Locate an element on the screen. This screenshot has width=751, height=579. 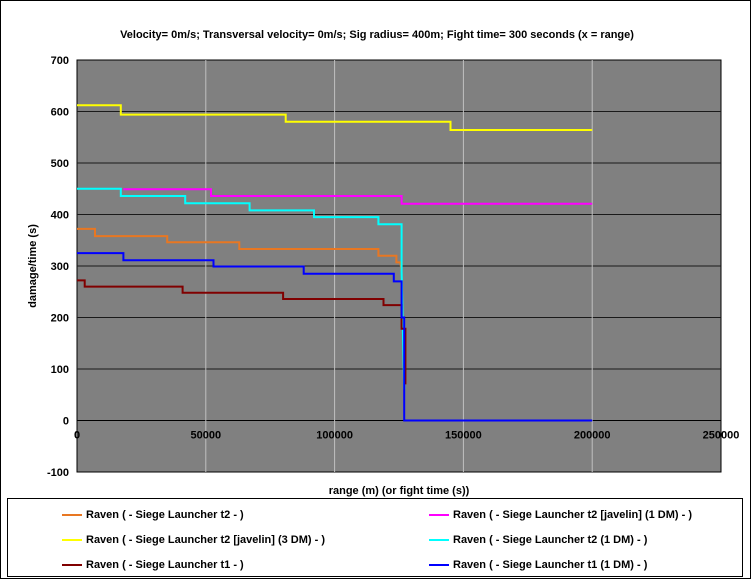
x-tick-label: 250000 is located at coordinates (721, 436).